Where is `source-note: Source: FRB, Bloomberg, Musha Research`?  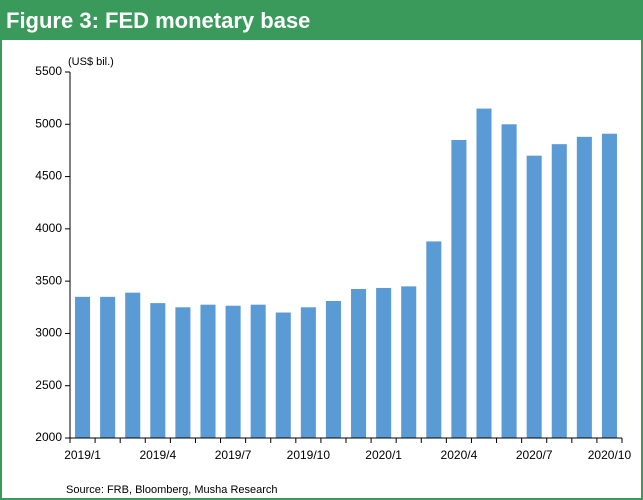 source-note: Source: FRB, Bloomberg, Musha Research is located at coordinates (172, 490).